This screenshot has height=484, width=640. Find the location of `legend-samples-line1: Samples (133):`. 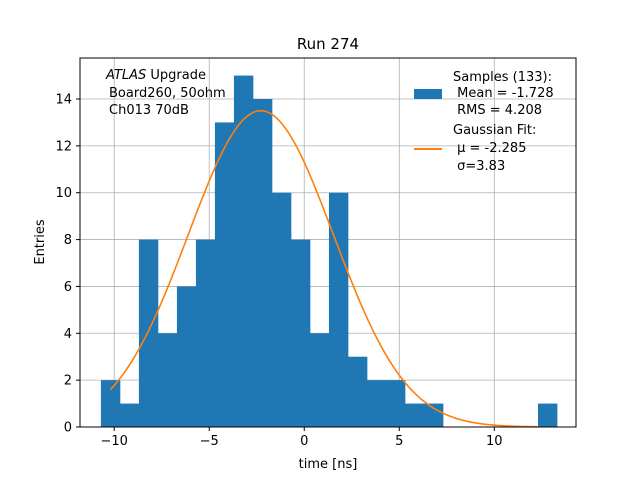

legend-samples-line1: Samples (133): is located at coordinates (502, 77).